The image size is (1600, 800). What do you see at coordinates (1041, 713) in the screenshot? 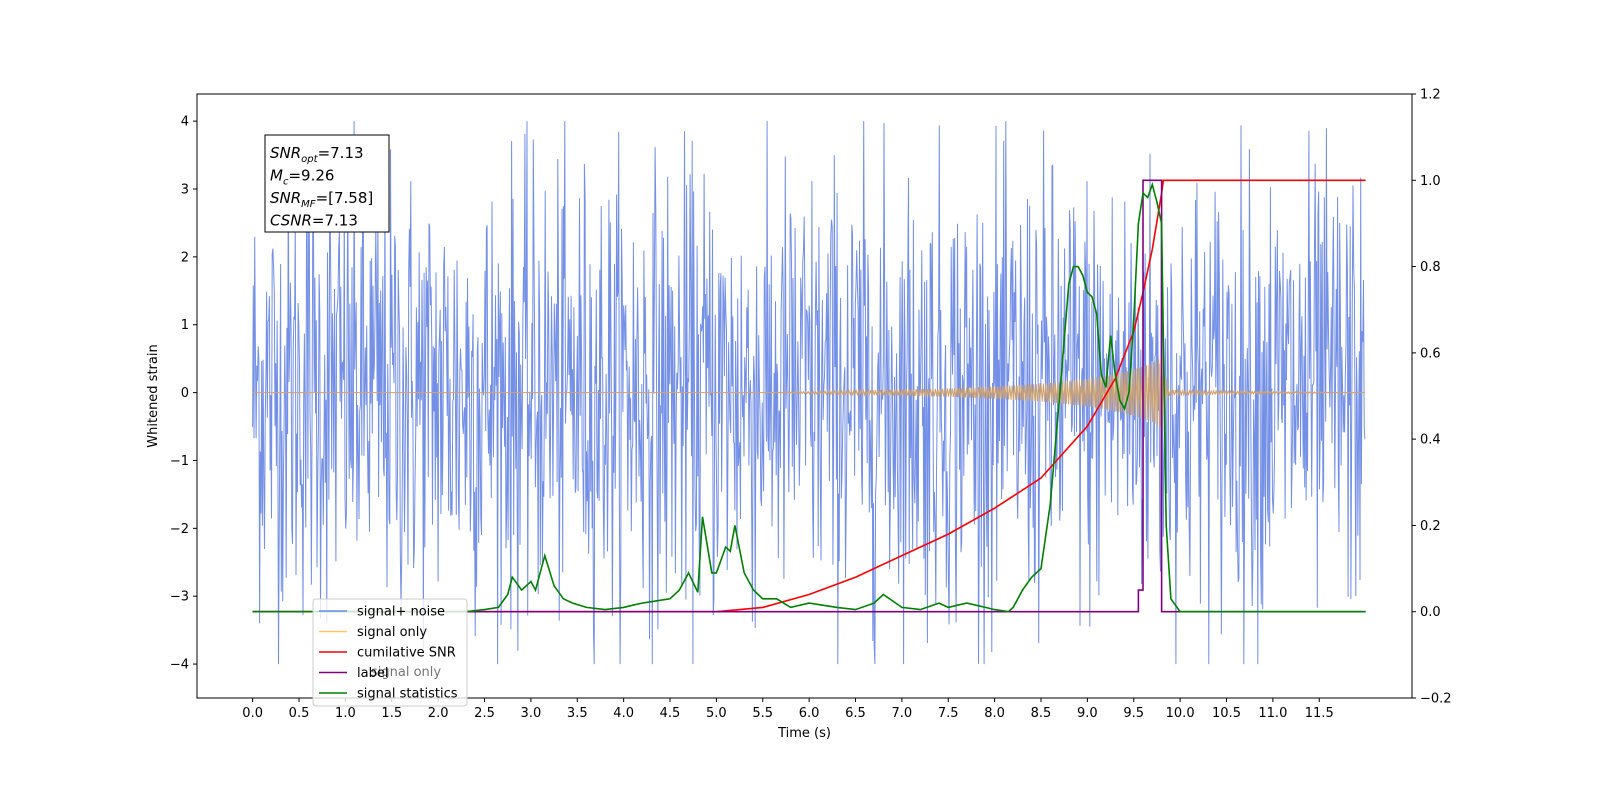
I see `x-tick-label: 8.5` at bounding box center [1041, 713].